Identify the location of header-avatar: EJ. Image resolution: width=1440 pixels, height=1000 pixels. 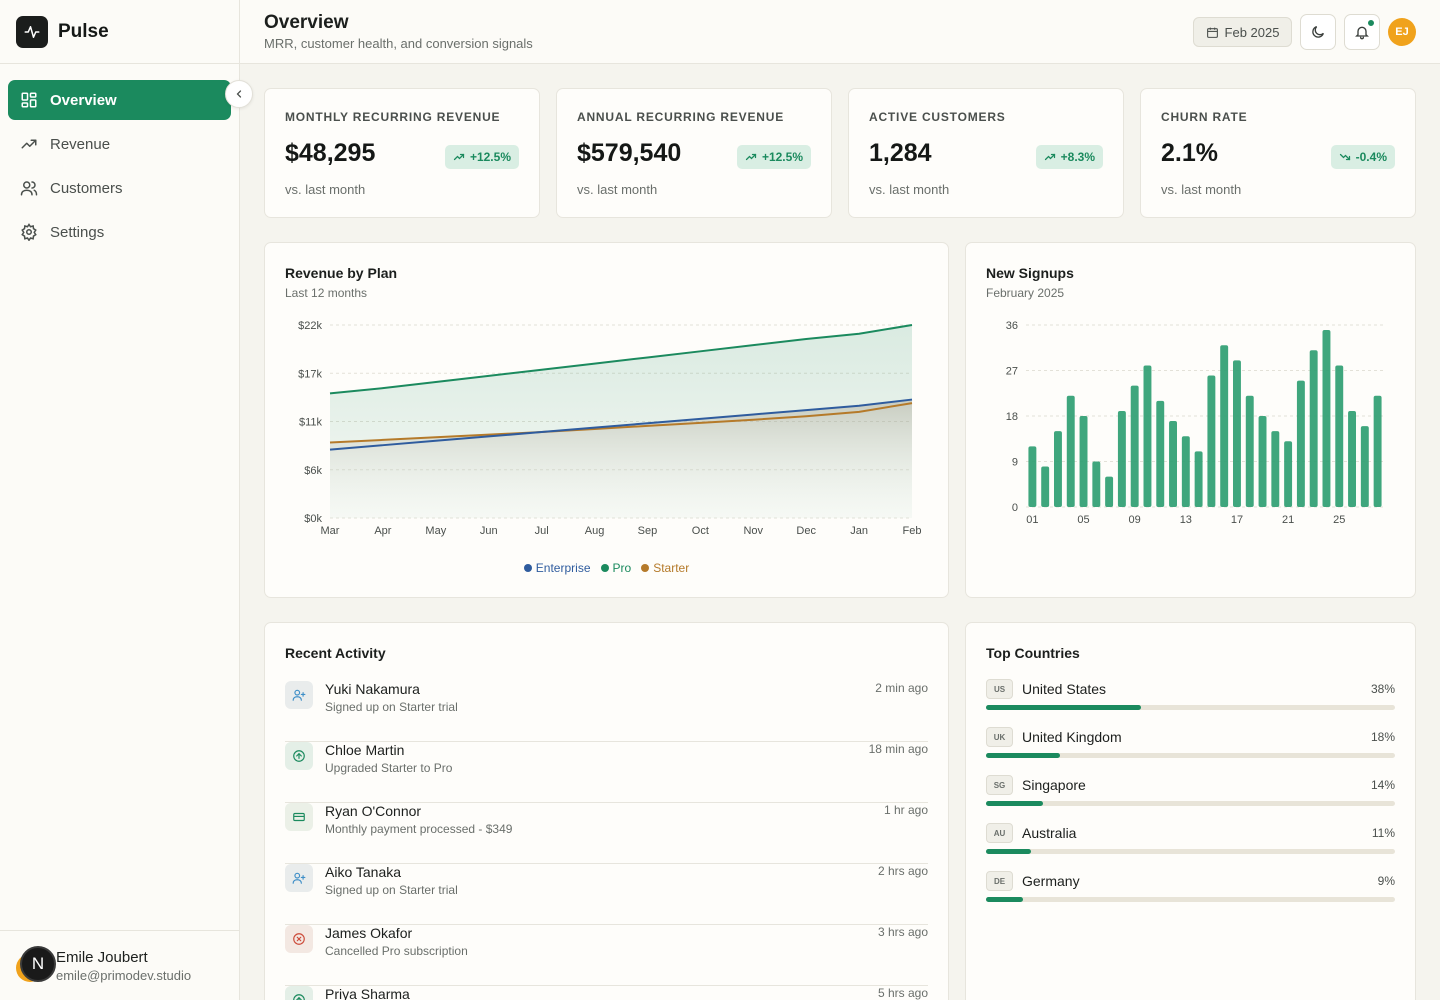
(1402, 32).